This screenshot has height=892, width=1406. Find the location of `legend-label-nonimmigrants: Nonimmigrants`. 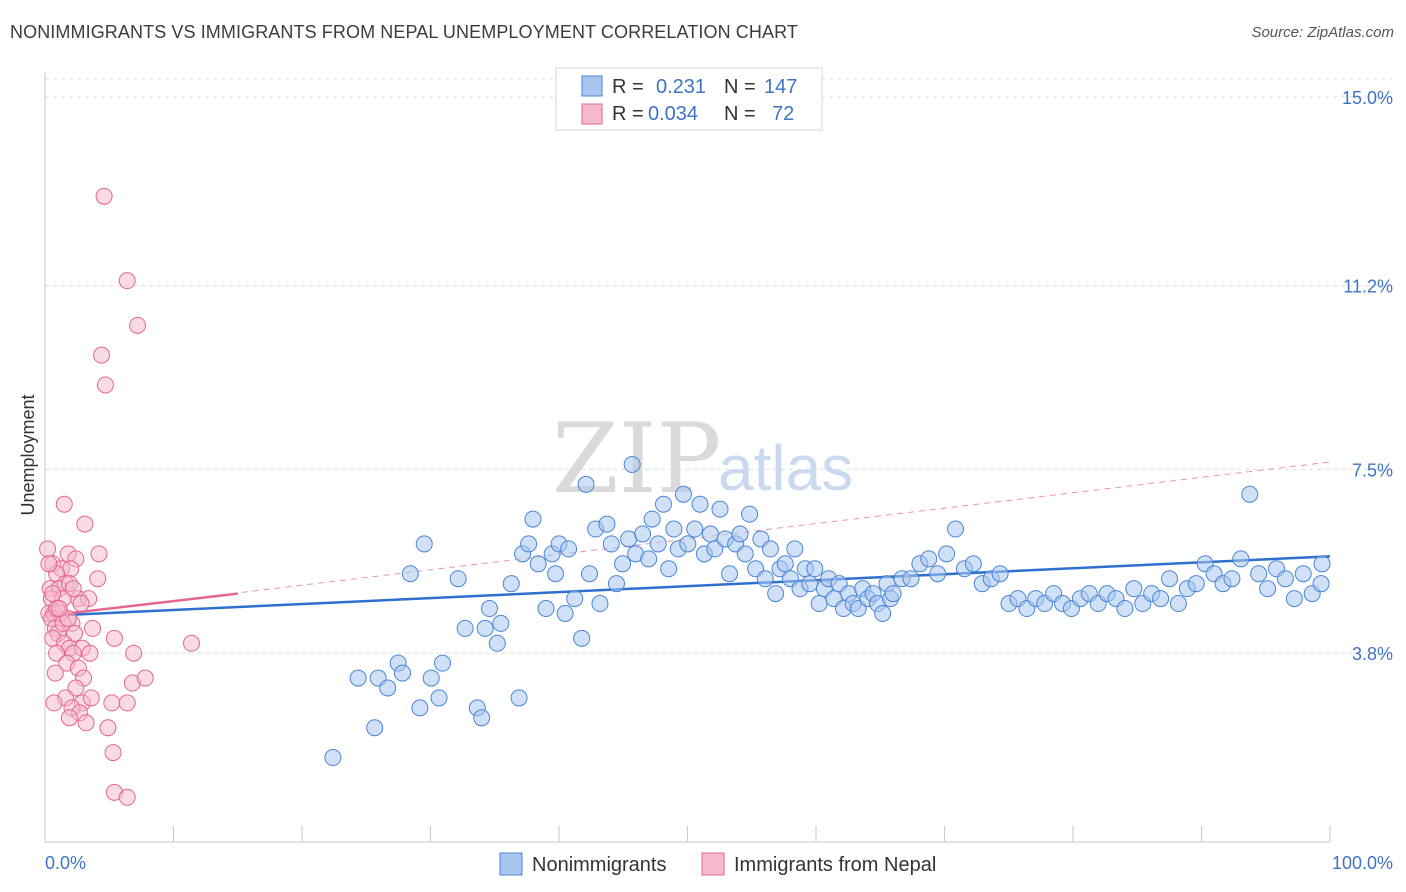

legend-label-nonimmigrants: Nonimmigrants is located at coordinates (599, 865).